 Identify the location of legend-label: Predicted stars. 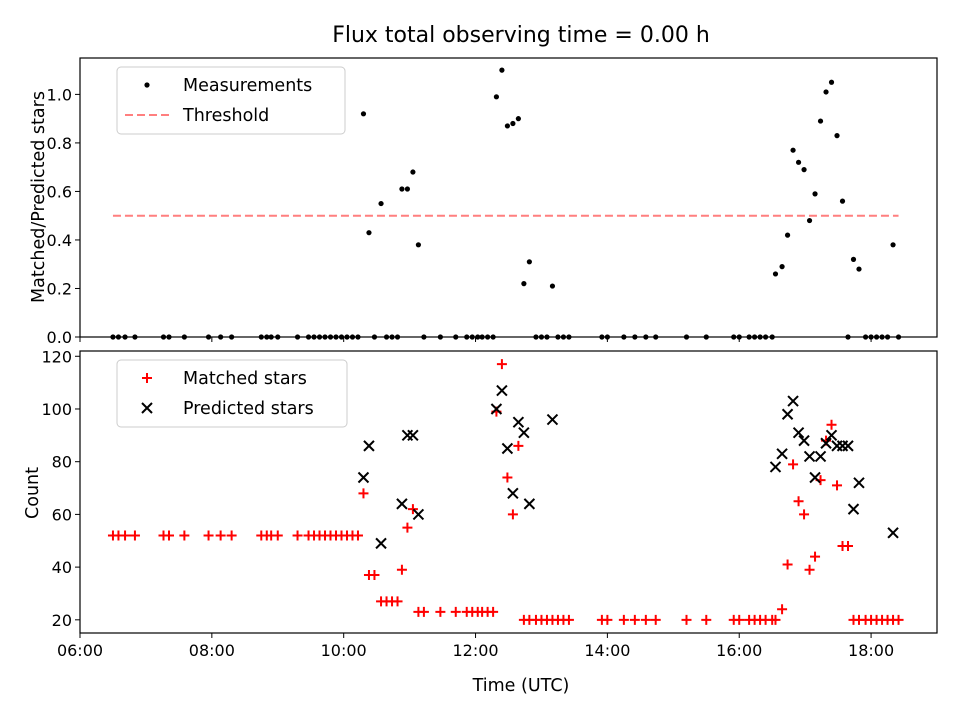
(248, 409).